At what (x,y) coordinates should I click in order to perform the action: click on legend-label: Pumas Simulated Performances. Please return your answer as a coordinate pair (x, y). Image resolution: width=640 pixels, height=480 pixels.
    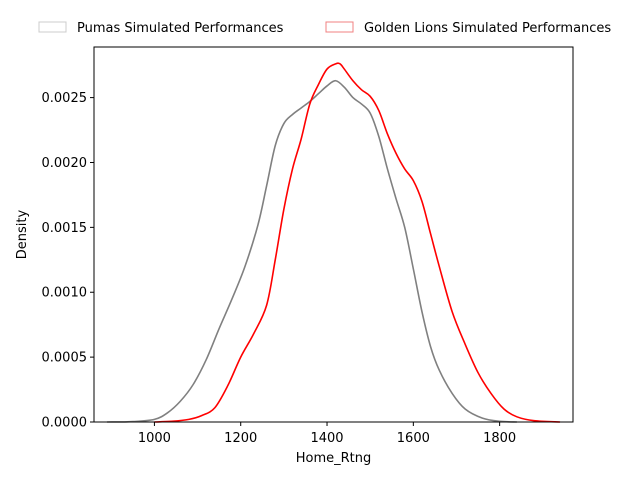
    Looking at the image, I should click on (180, 28).